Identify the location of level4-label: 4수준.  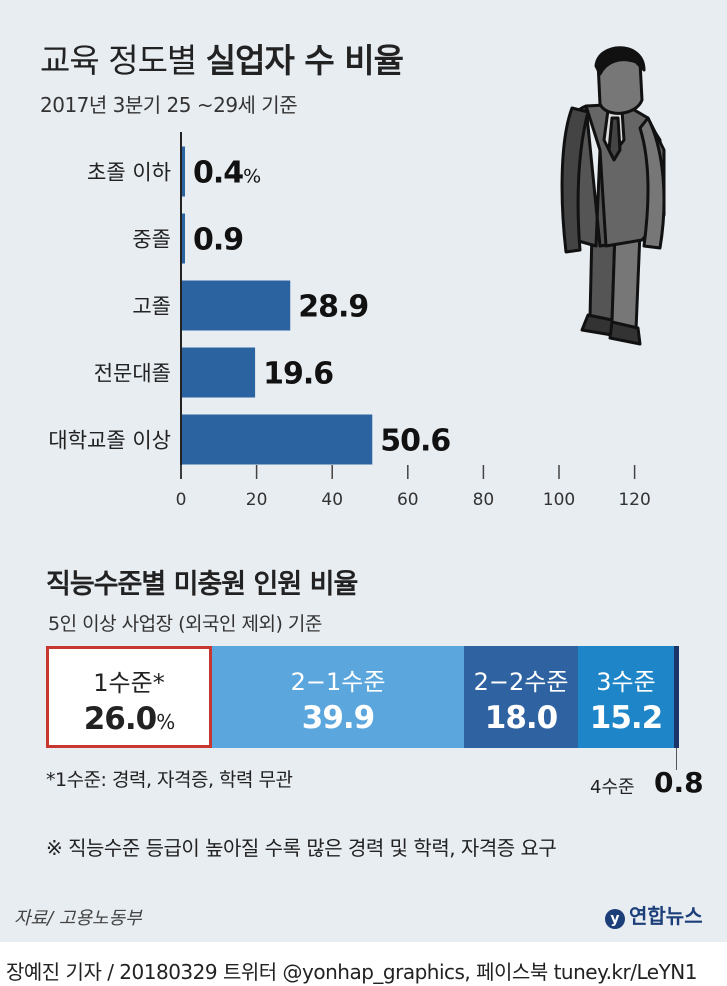
(612, 787).